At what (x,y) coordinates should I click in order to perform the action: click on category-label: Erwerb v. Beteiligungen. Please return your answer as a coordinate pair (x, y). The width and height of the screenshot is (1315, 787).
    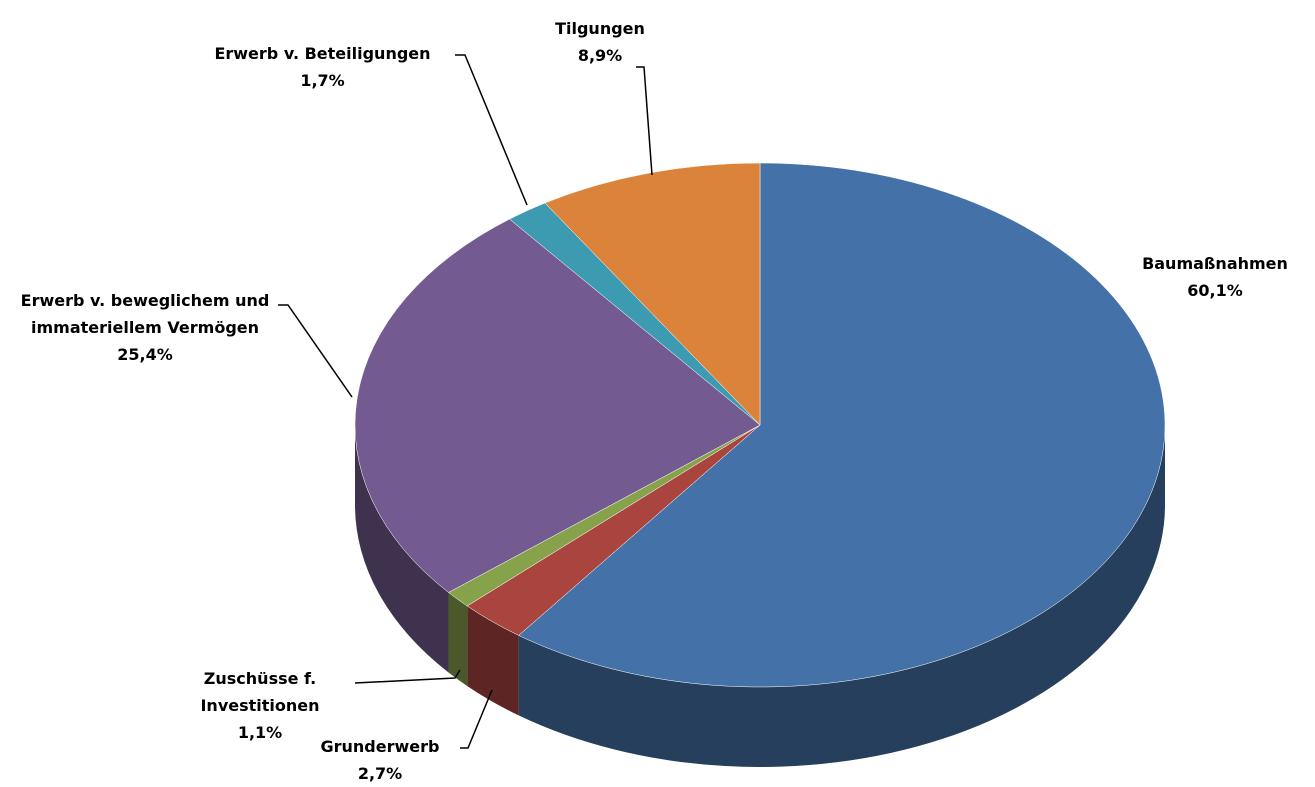
    Looking at the image, I should click on (322, 53).